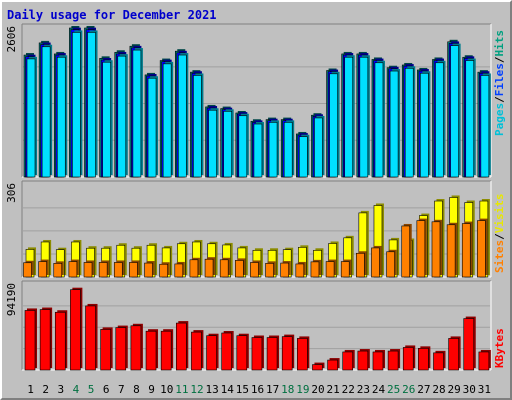 This screenshot has height=400, width=512. Describe the element at coordinates (76, 389) in the screenshot. I see `xtick-day-4: 4` at that location.